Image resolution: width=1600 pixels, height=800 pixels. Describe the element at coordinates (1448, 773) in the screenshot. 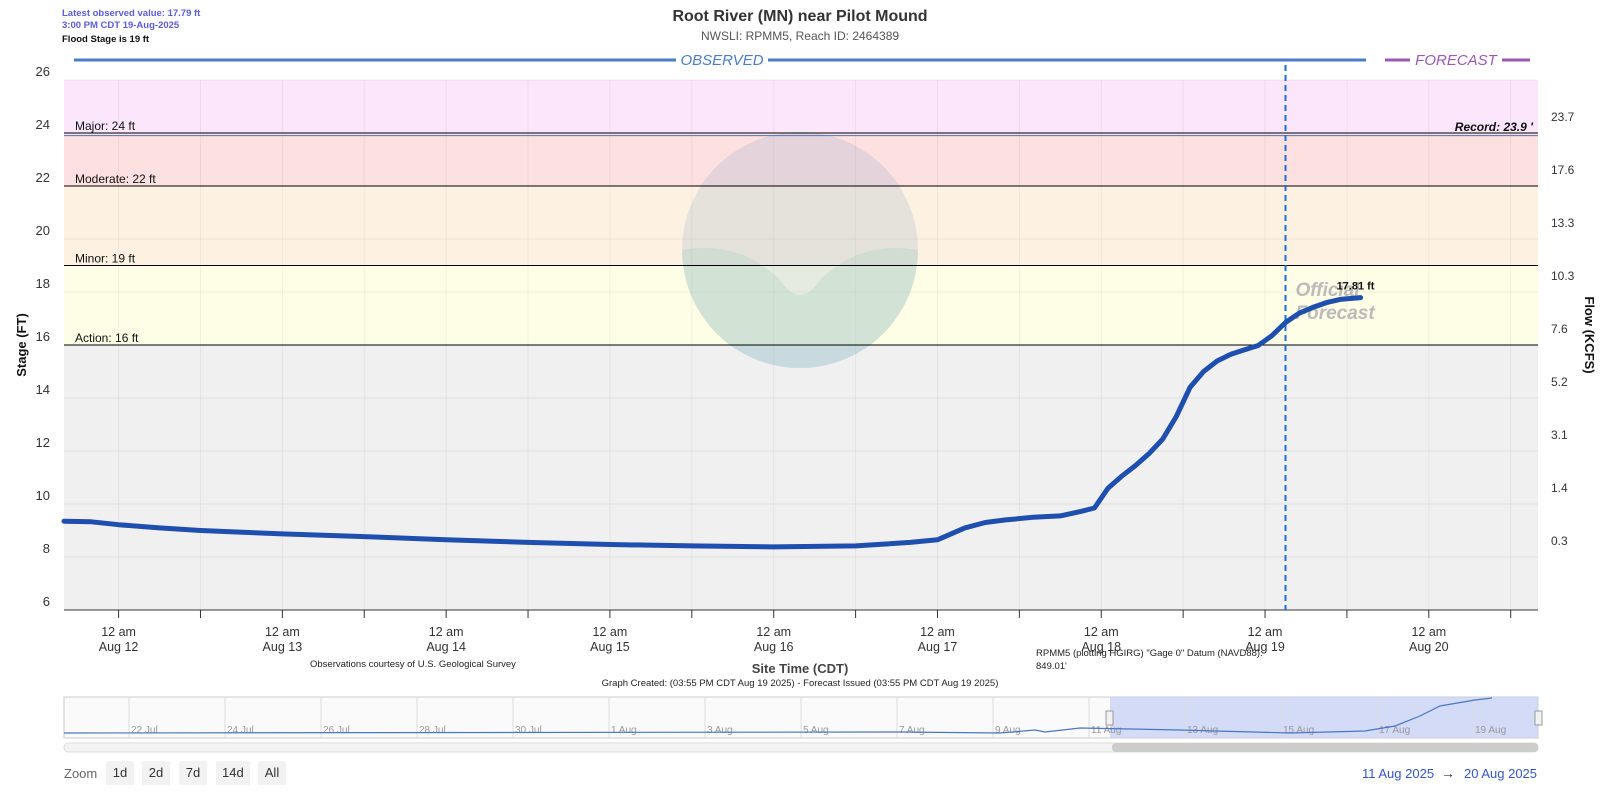

I see `range-arrow-icon: →` at that location.